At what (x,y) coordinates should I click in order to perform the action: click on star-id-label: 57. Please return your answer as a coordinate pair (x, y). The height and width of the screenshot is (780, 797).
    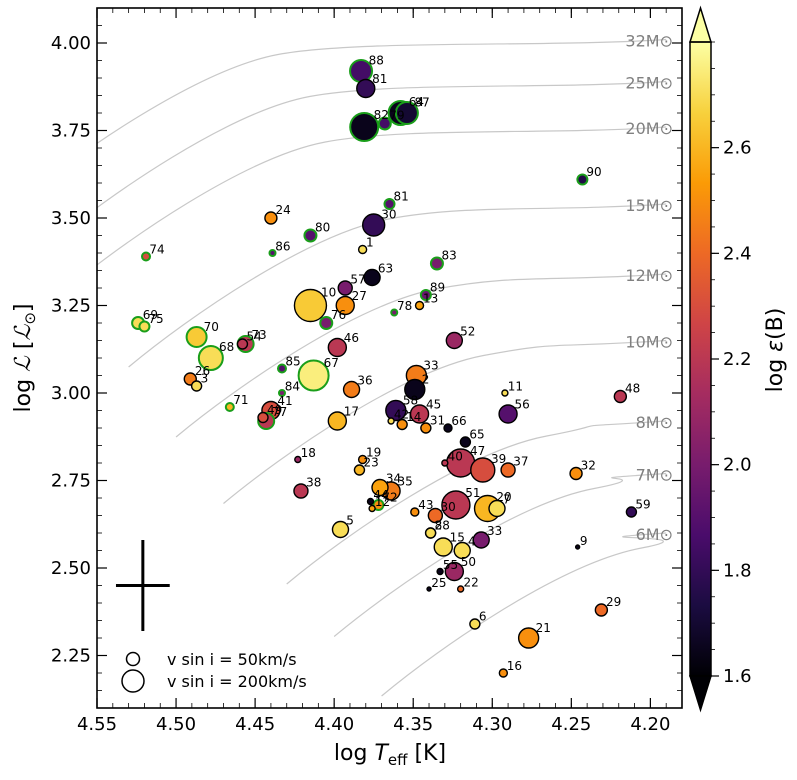
    Looking at the image, I should click on (357, 280).